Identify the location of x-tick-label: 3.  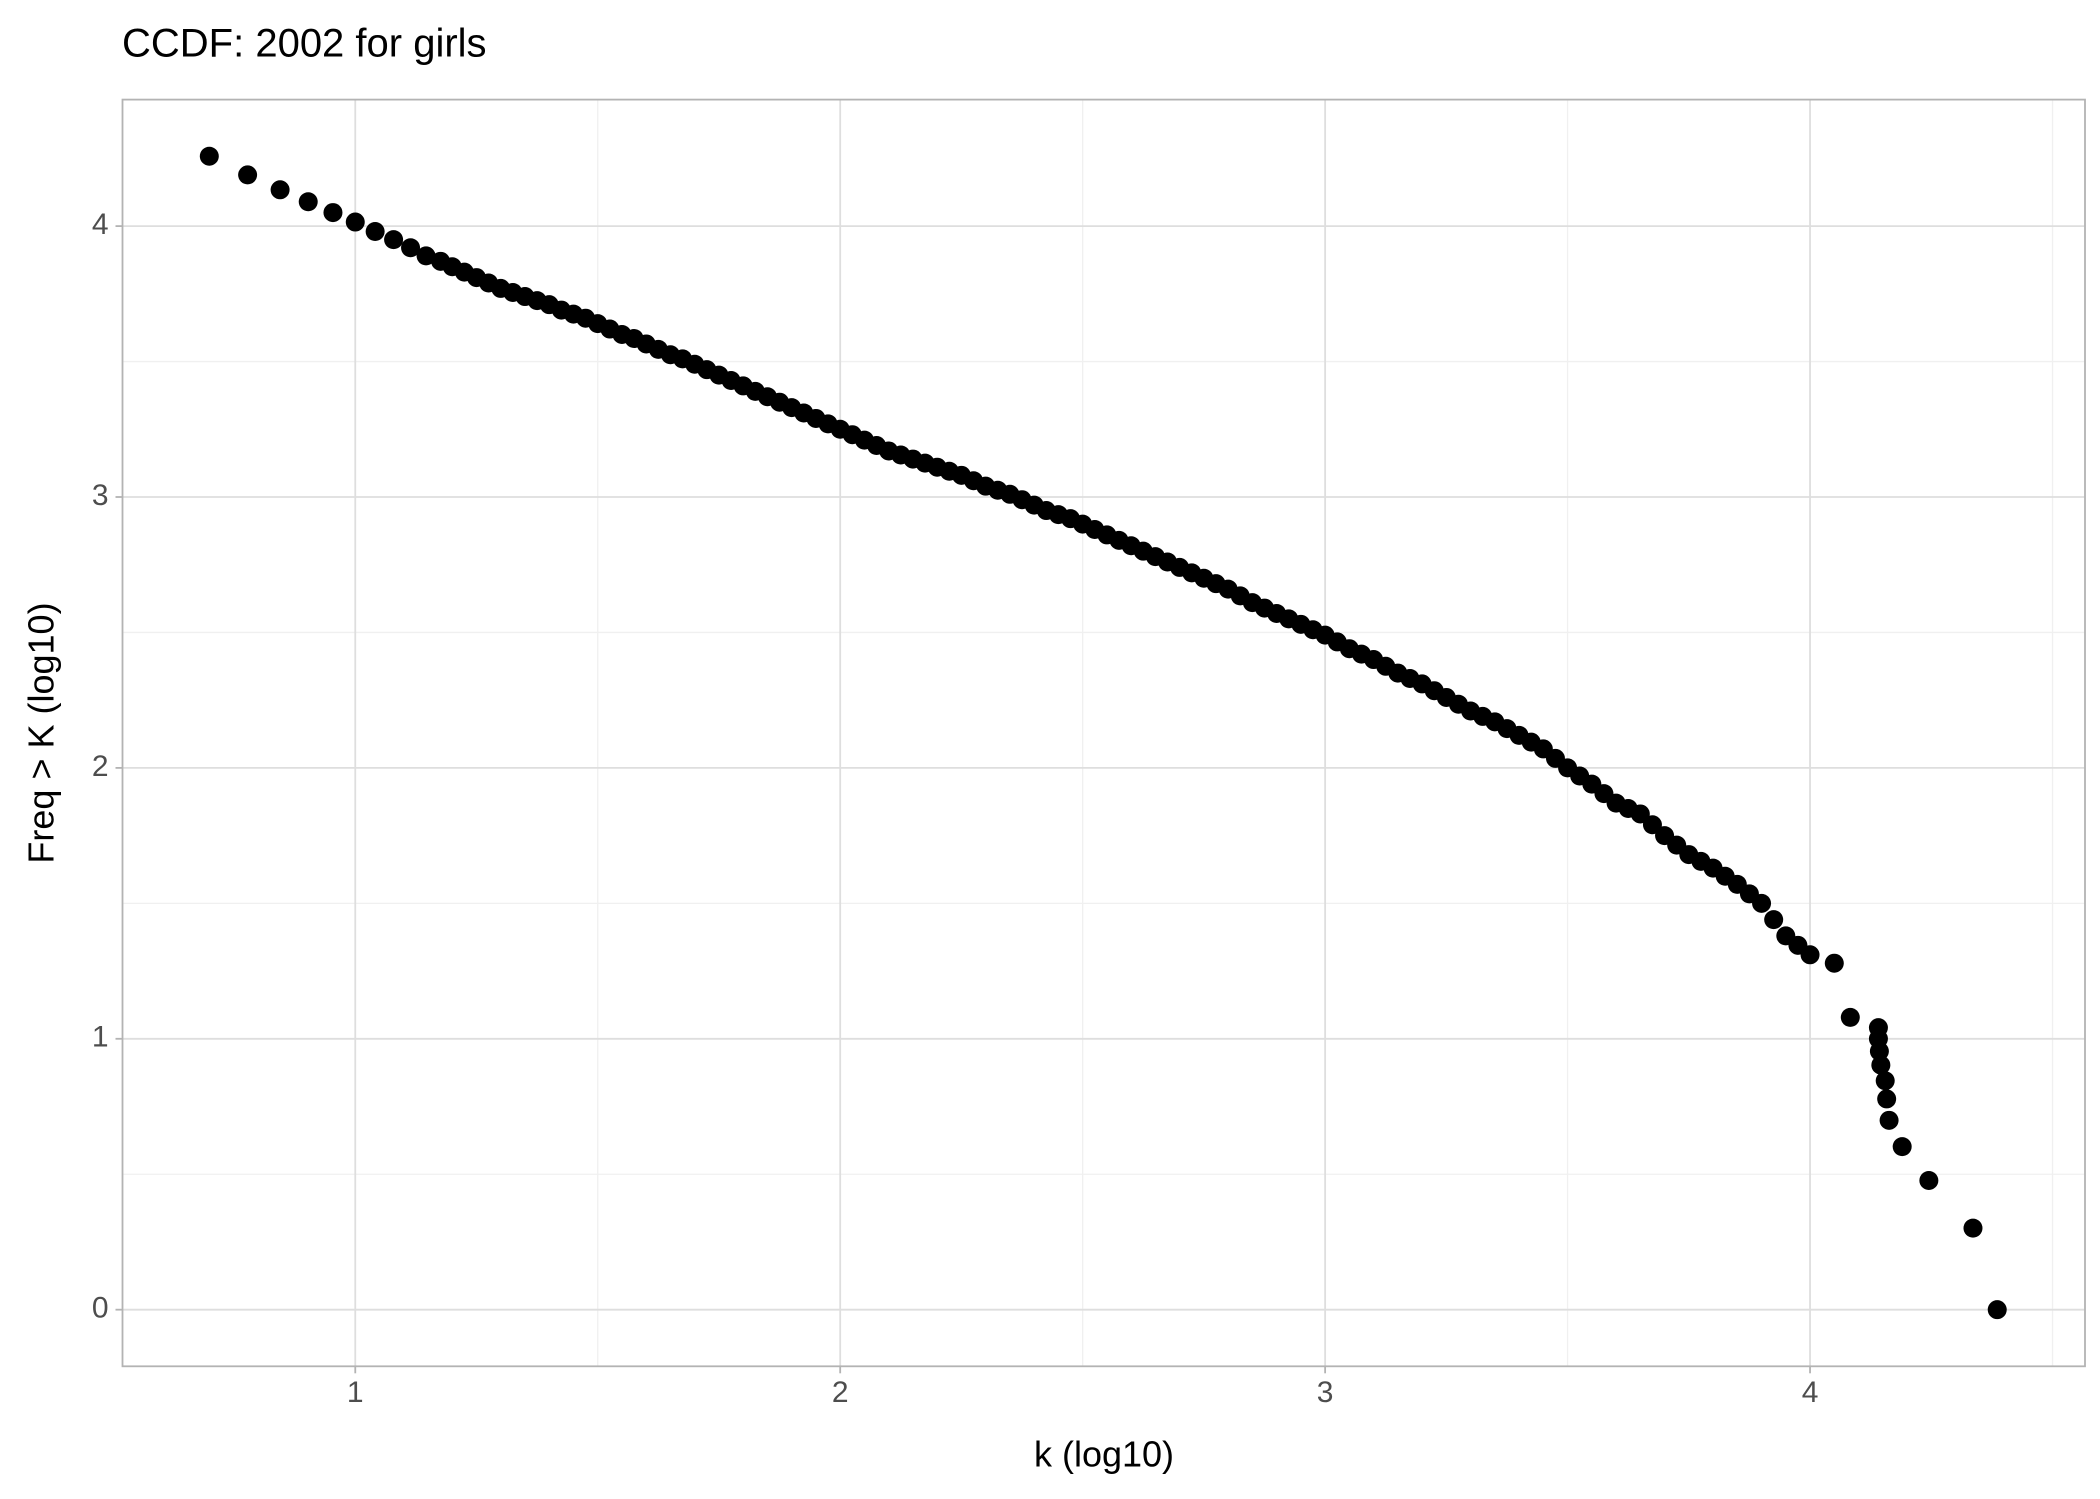
(1325, 1392).